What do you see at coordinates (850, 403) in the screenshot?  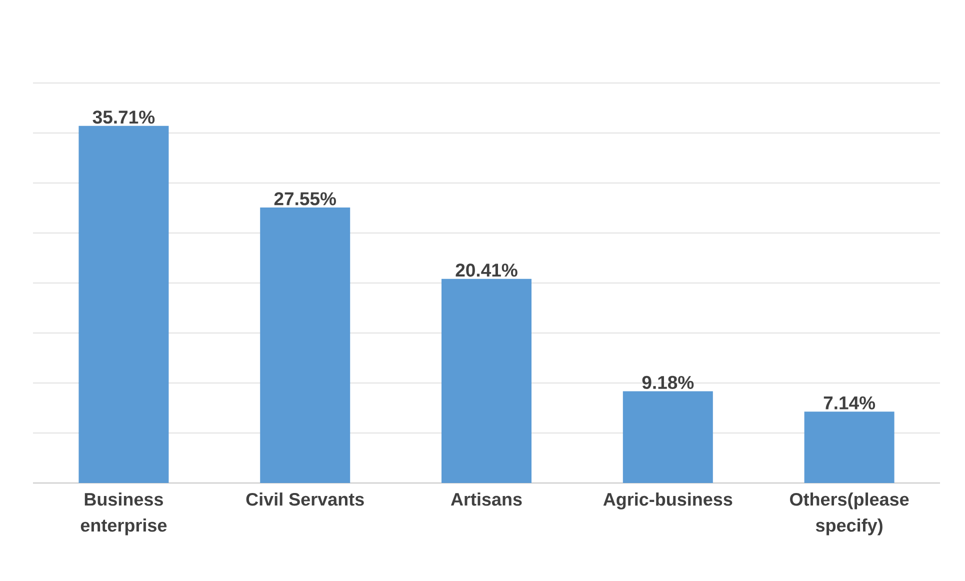 I see `data-label: 7.14%` at bounding box center [850, 403].